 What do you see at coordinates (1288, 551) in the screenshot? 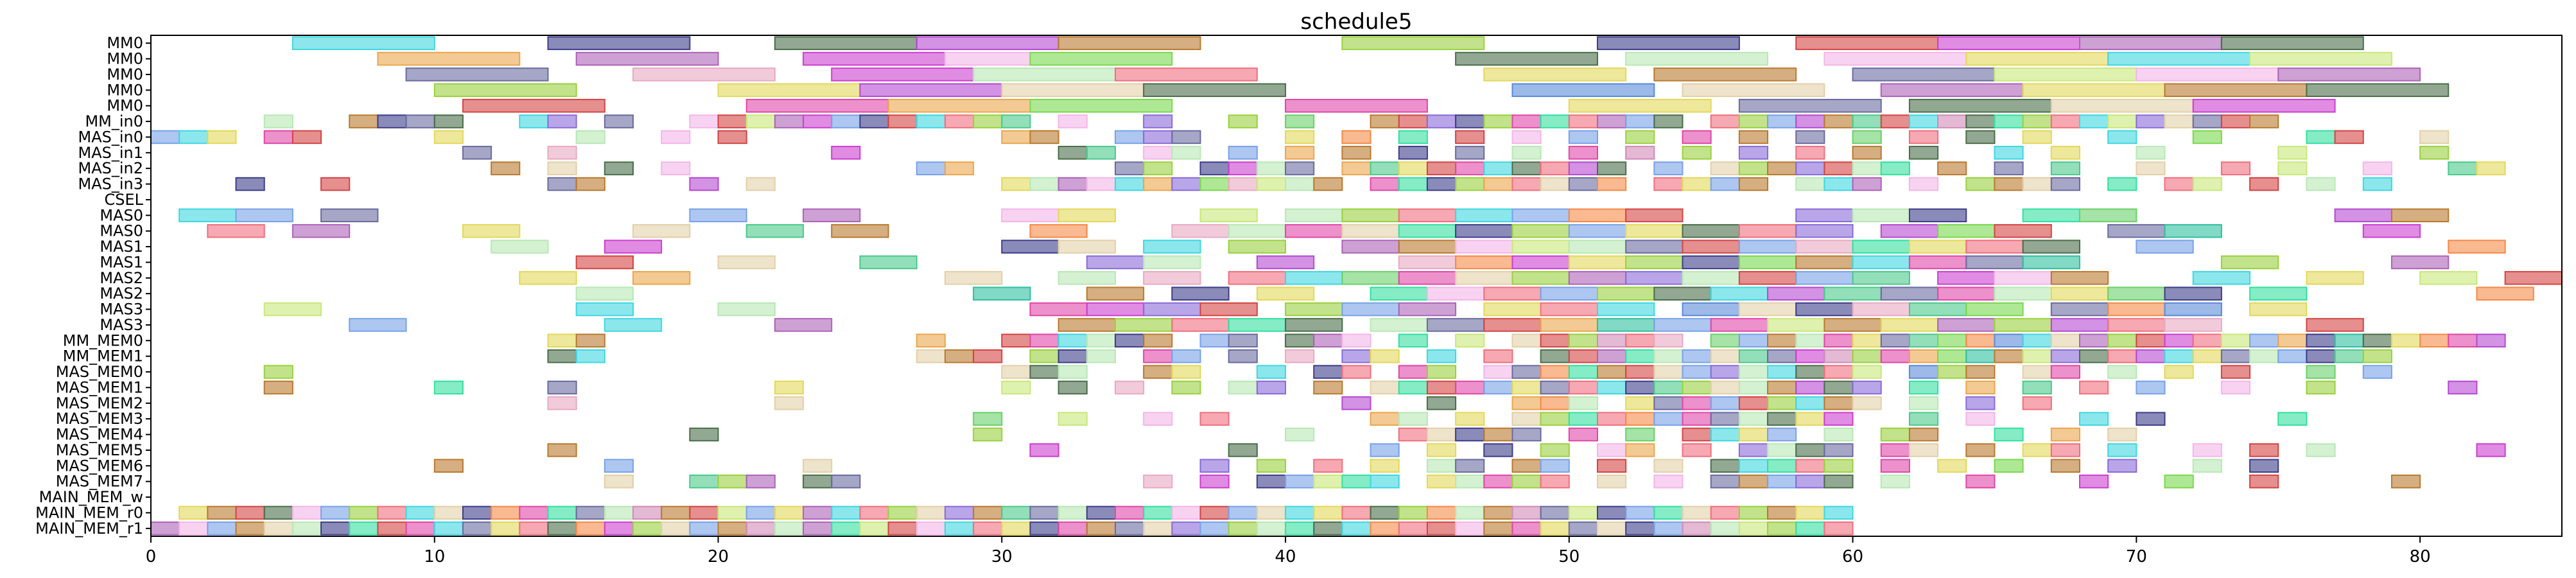
I see `x-axis: 0 10 20 30 40 50 60 70 80` at bounding box center [1288, 551].